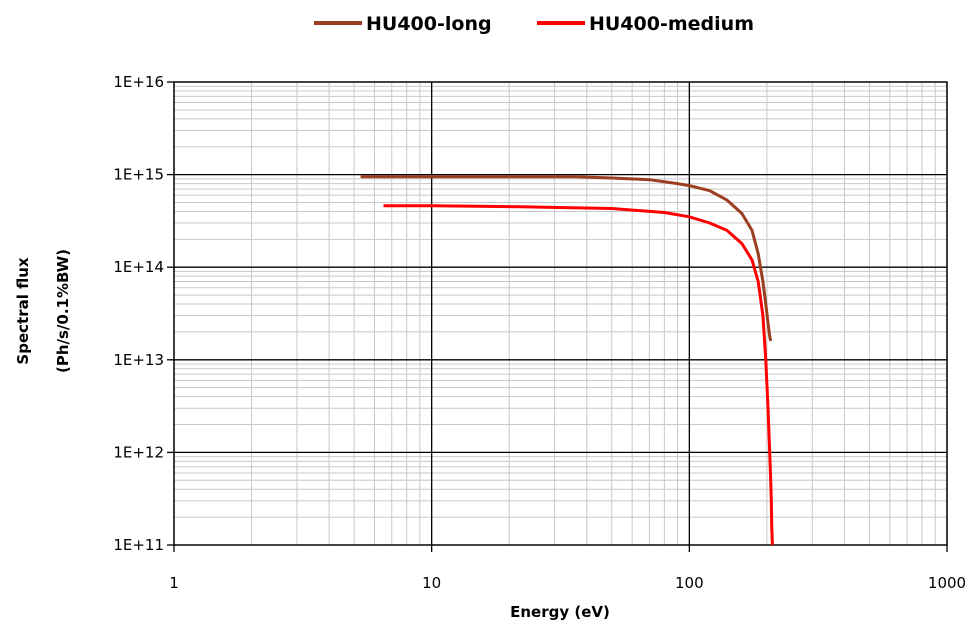 This screenshot has height=625, width=976. Describe the element at coordinates (566, 258) in the screenshot. I see `series-line-hu400-long` at that location.